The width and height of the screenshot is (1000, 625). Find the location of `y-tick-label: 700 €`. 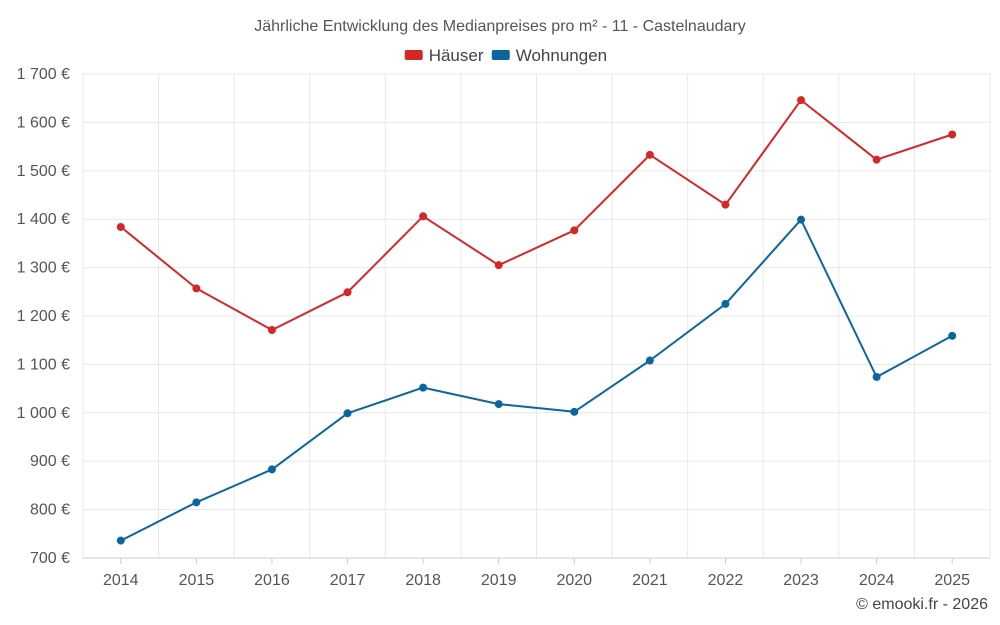

y-tick-label: 700 € is located at coordinates (50, 558).